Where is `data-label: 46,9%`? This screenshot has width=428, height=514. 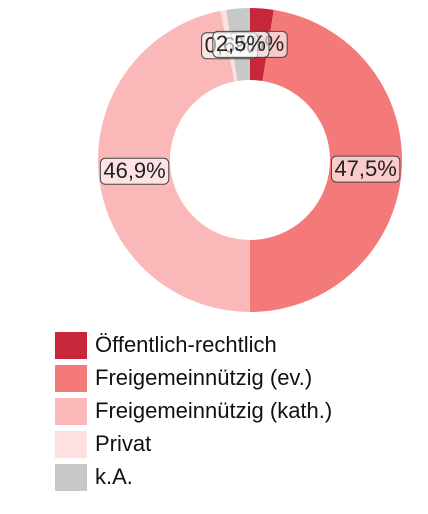 data-label: 46,9% is located at coordinates (134, 171).